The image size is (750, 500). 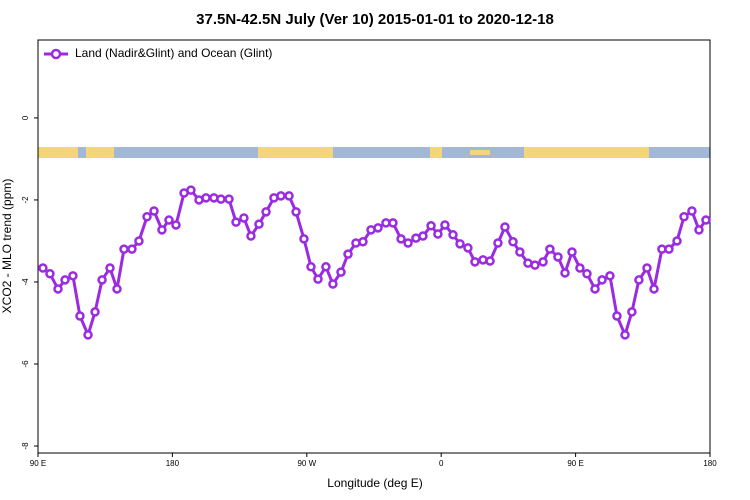 I want to click on legend: Land (Nadir&Glint) and Ocean (Glint), so click(x=158, y=53).